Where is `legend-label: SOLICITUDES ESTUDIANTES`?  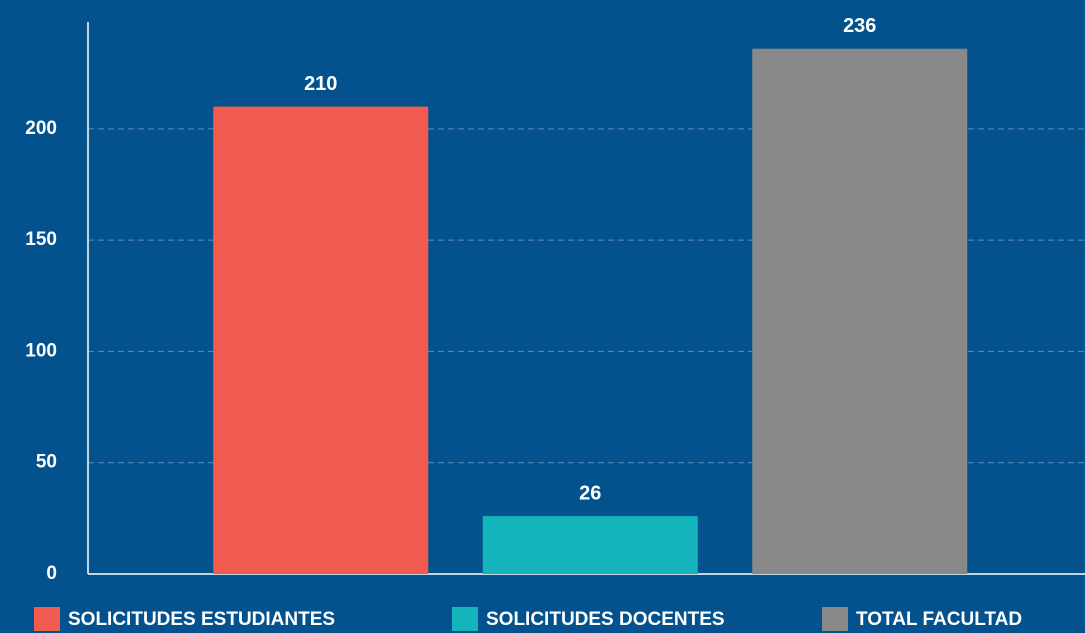
legend-label: SOLICITUDES ESTUDIANTES is located at coordinates (201, 619).